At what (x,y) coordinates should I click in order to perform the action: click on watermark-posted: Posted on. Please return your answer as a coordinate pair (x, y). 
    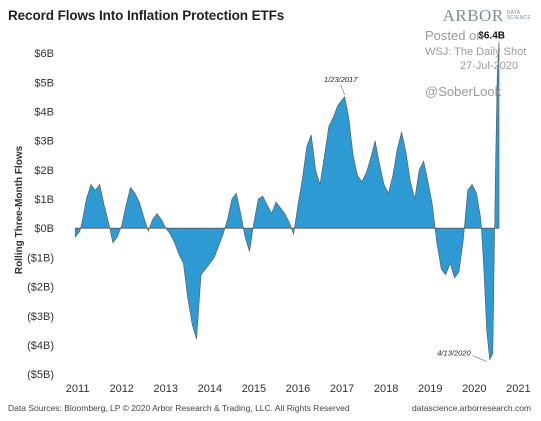
    Looking at the image, I should click on (454, 35).